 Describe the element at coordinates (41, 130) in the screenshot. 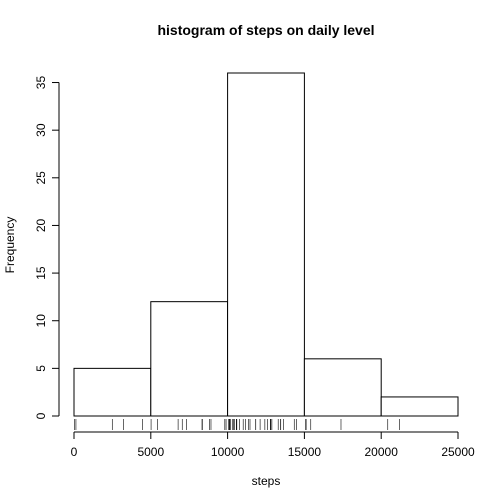

I see `y-tick-label: 30` at that location.